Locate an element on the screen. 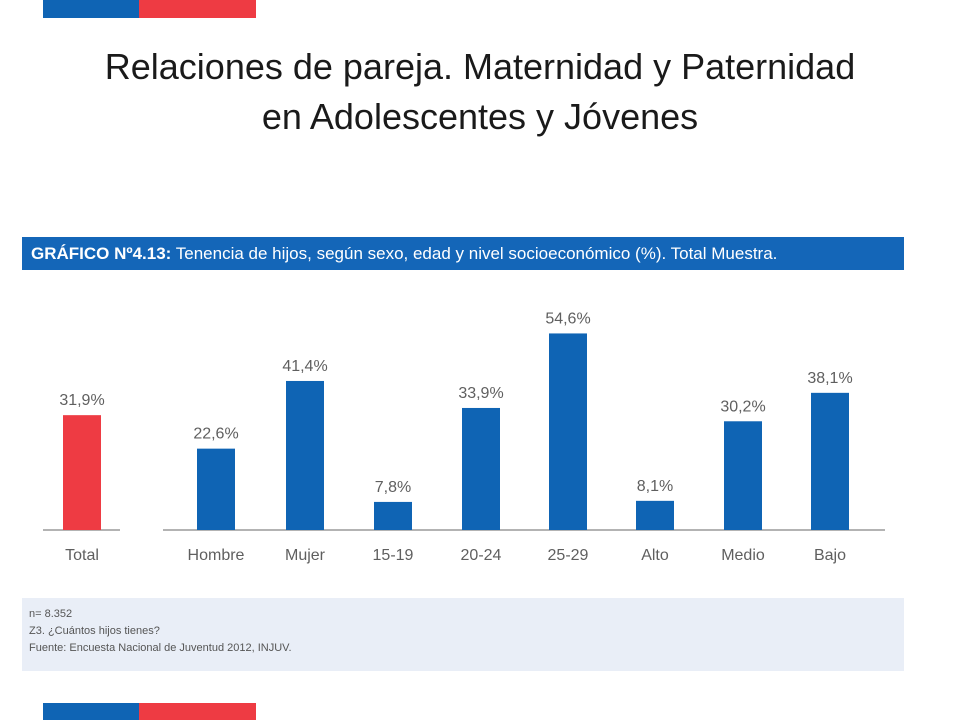 Image resolution: width=960 pixels, height=720 pixels. value-label-bajo: 38,1% is located at coordinates (829, 378).